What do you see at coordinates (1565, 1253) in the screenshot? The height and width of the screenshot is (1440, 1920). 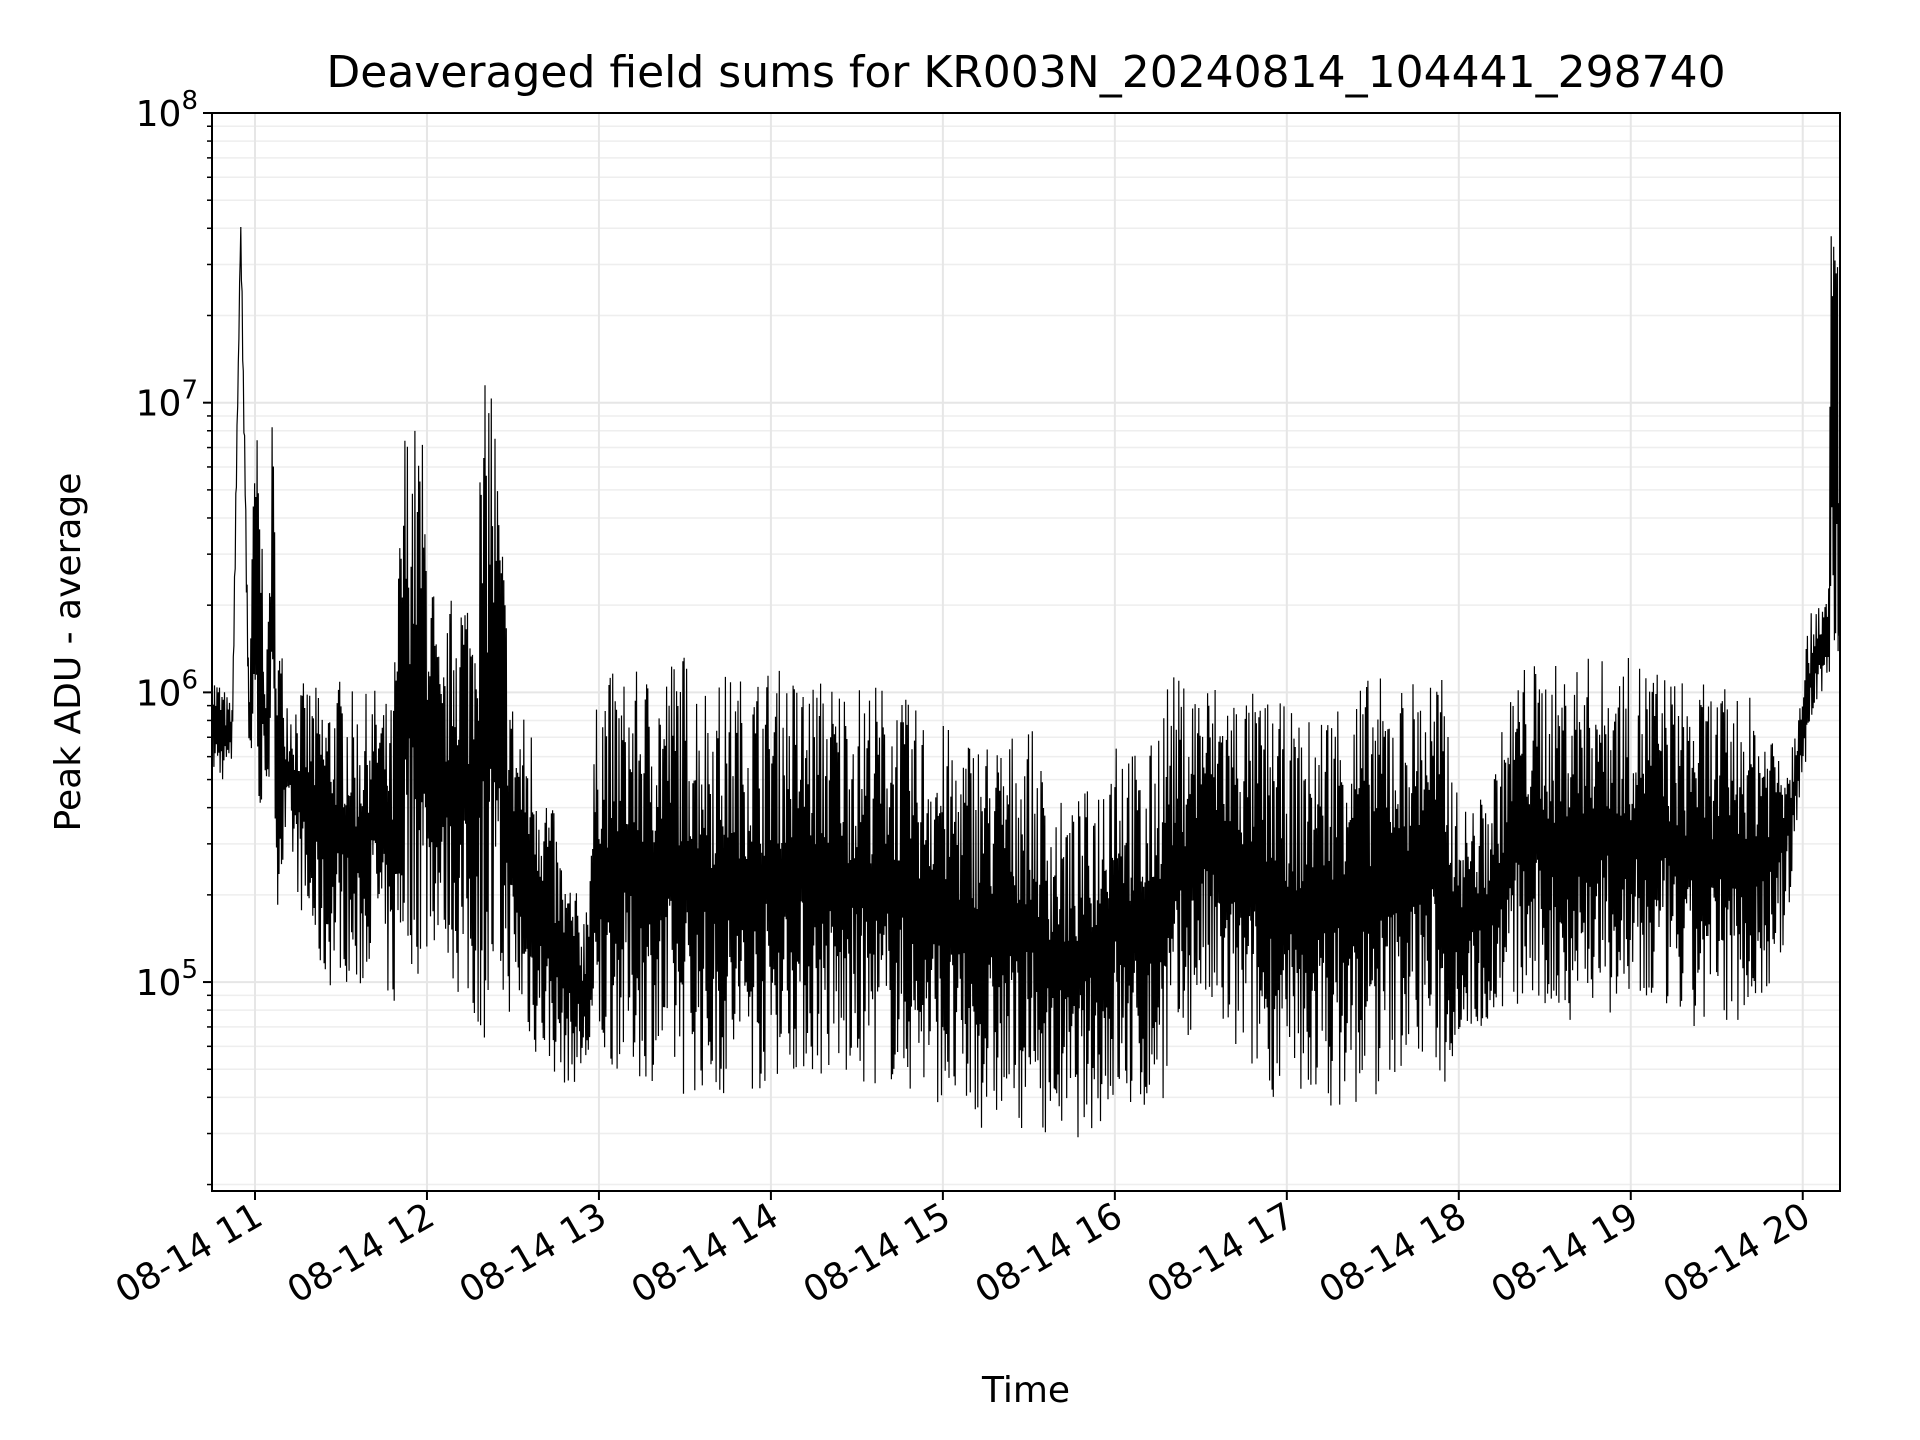 I see `x-tick-label: 08-14 19` at bounding box center [1565, 1253].